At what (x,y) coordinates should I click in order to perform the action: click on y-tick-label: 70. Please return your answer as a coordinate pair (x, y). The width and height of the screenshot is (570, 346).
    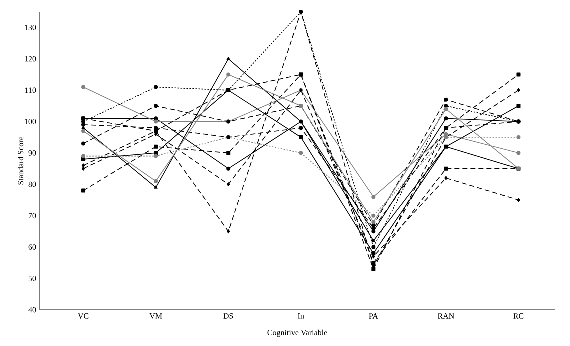
    Looking at the image, I should click on (32, 216).